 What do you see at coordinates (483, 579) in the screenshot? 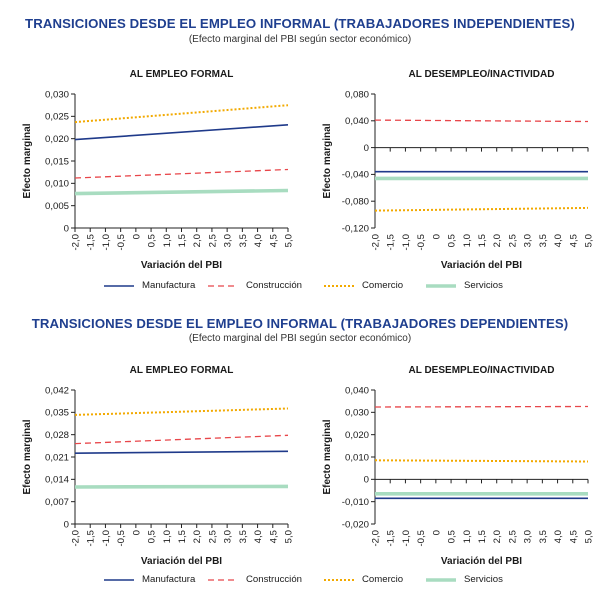
I see `legend-label: Servicios` at bounding box center [483, 579].